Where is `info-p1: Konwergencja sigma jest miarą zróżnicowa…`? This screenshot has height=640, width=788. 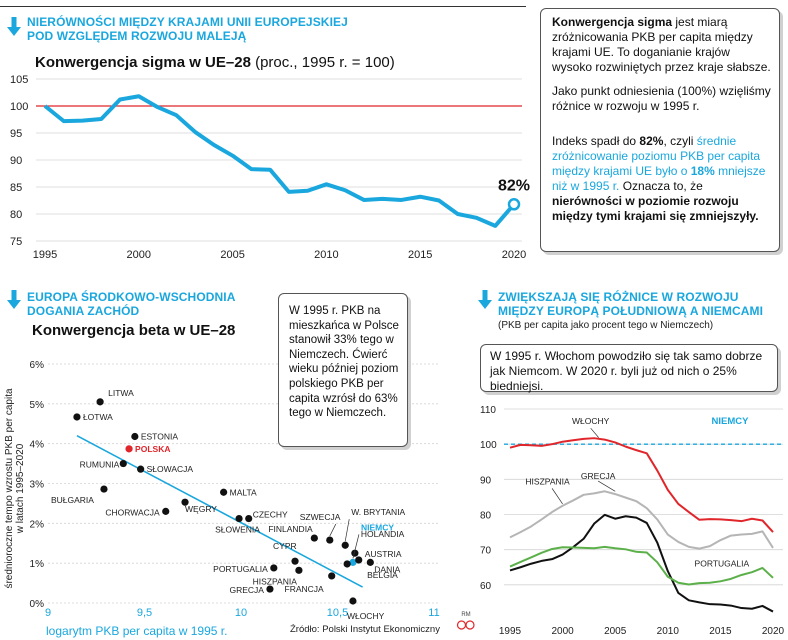 info-p1: Konwergencja sigma jest miarą zróżnicowa… is located at coordinates (662, 45).